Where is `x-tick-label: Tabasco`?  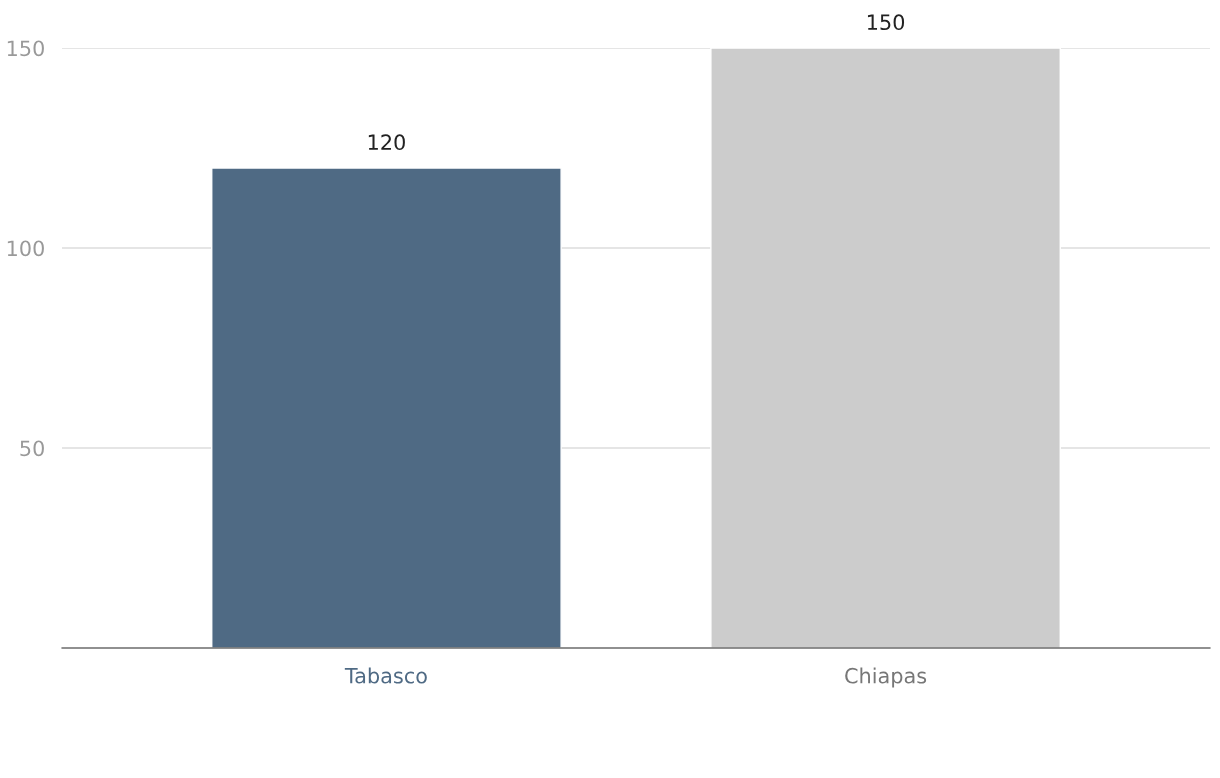 x-tick-label: Tabasco is located at coordinates (385, 675).